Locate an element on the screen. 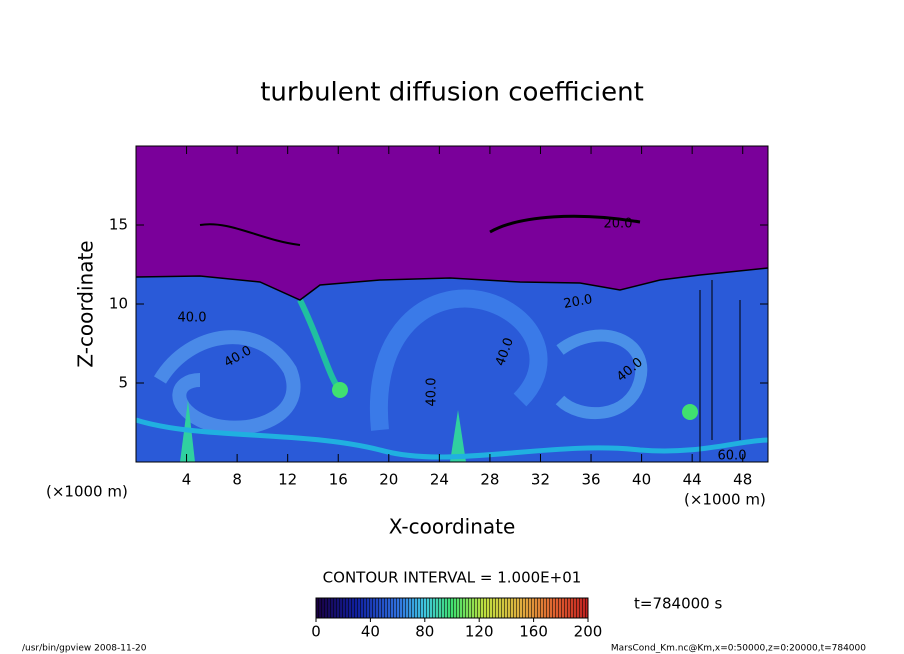 The height and width of the screenshot is (654, 904). x-tick-label: 24 is located at coordinates (439, 480).